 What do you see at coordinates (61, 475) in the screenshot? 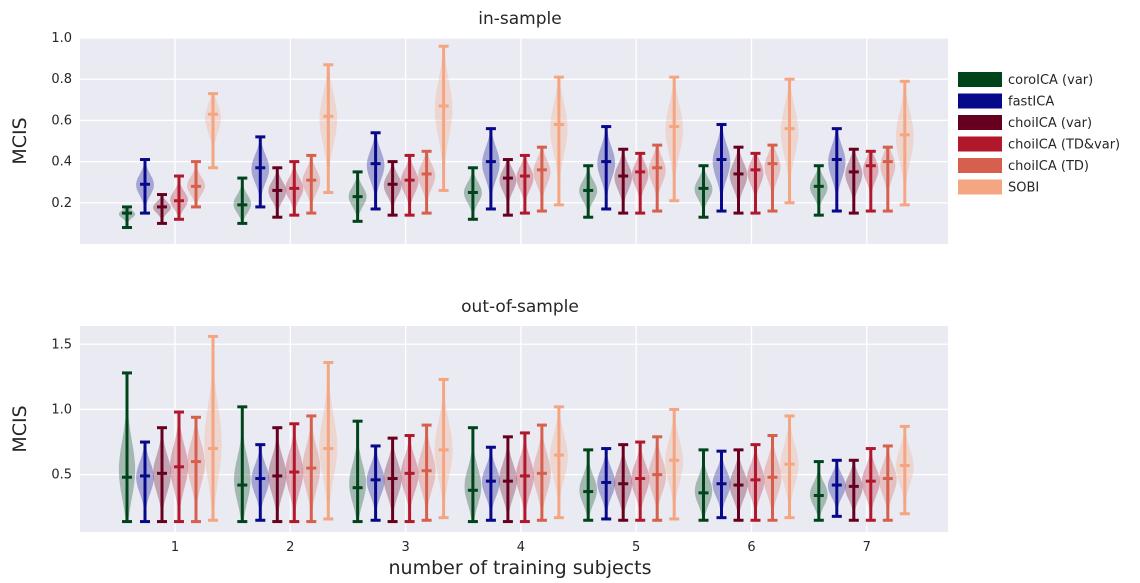
I see `y-tick-label: 0.5` at bounding box center [61, 475].